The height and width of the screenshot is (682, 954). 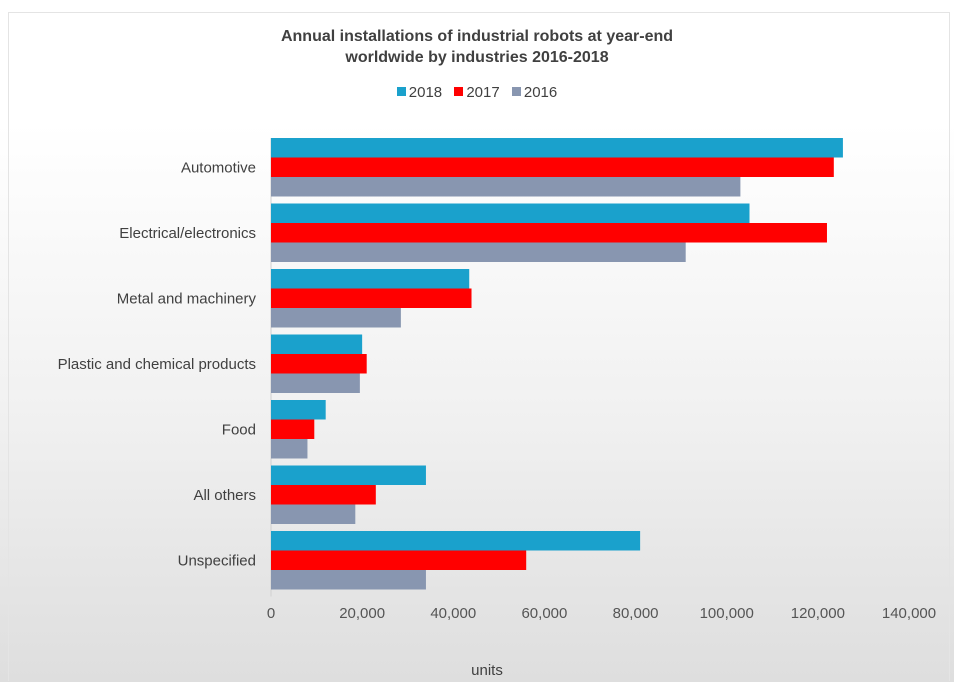 What do you see at coordinates (362, 613) in the screenshot?
I see `x-tick-label-20000: 20,000` at bounding box center [362, 613].